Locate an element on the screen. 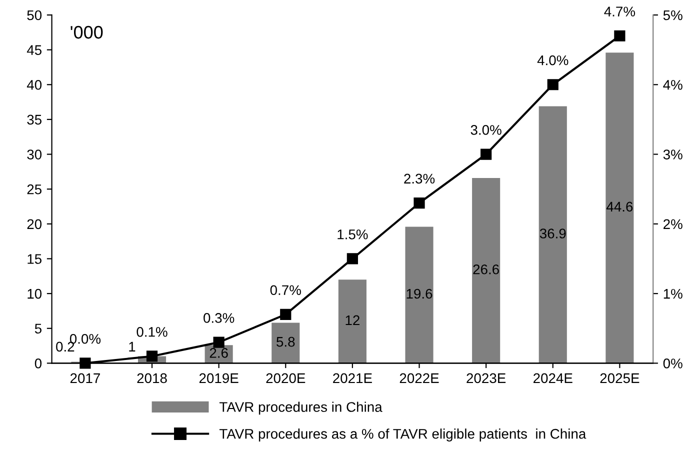 This screenshot has height=454, width=700. data-label: 5.8 is located at coordinates (285, 341).